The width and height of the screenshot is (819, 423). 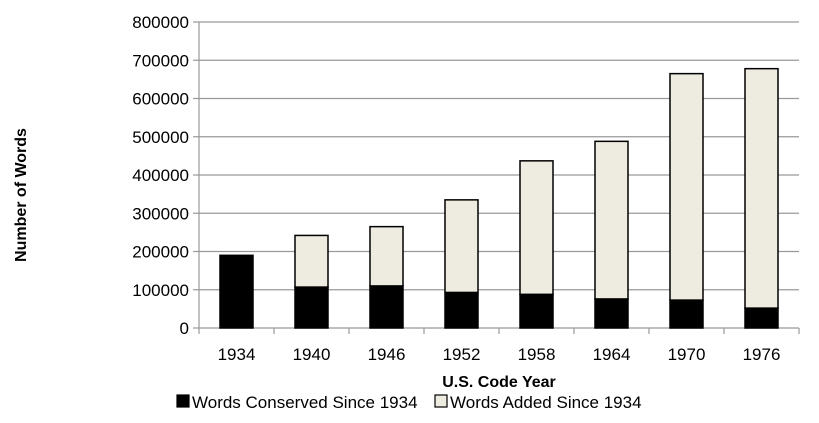 What do you see at coordinates (546, 402) in the screenshot?
I see `legend-label-added: Words Added Since 1934` at bounding box center [546, 402].